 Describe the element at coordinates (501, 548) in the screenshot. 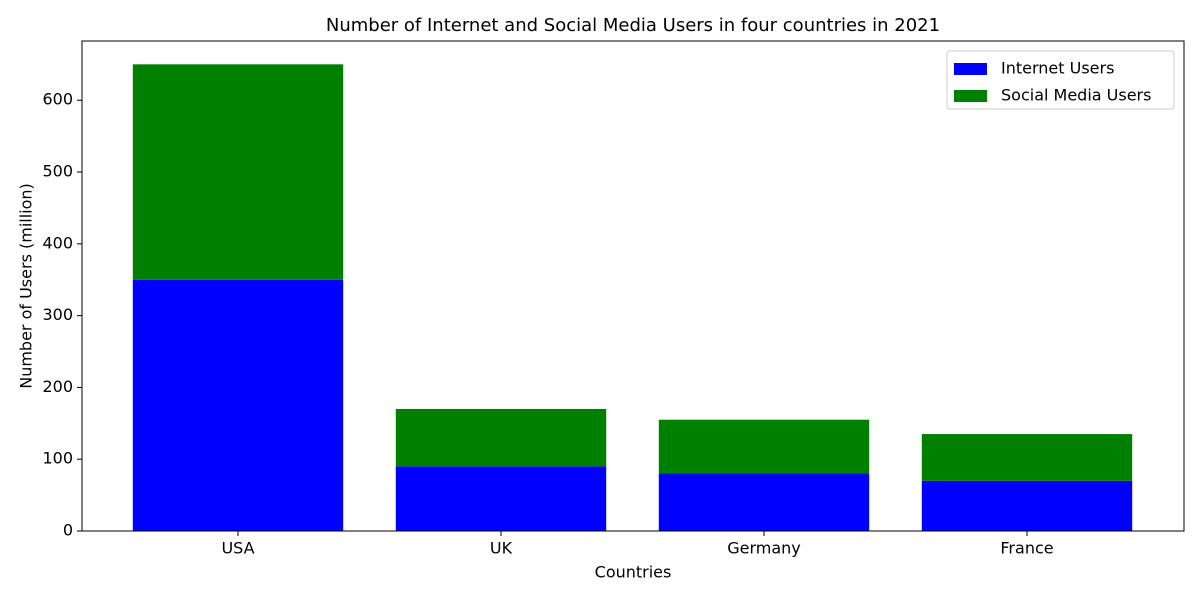

I see `x-tick-label: UK` at that location.